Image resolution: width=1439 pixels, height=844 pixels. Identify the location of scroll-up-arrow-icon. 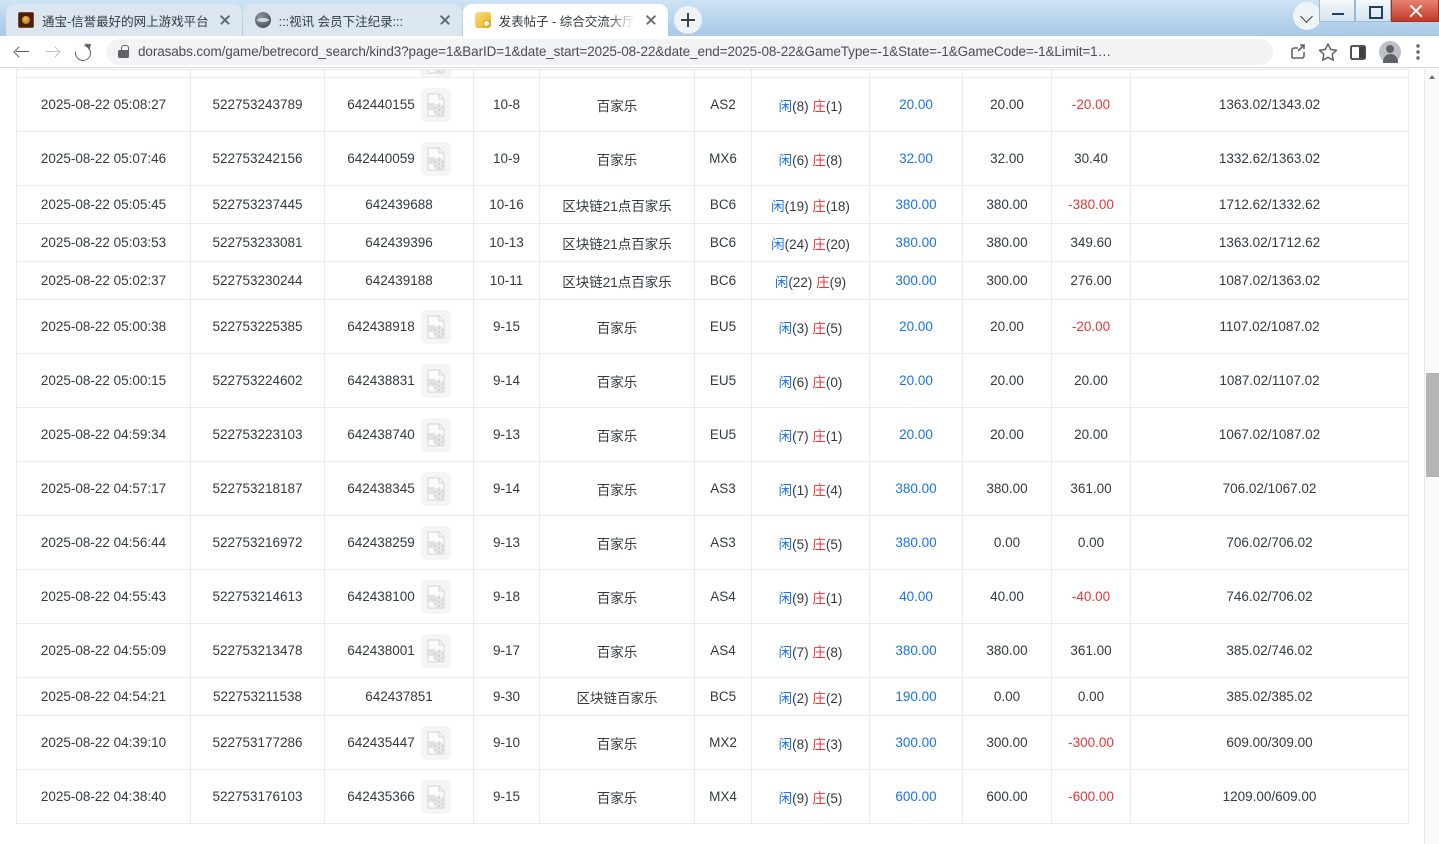
(1432, 76).